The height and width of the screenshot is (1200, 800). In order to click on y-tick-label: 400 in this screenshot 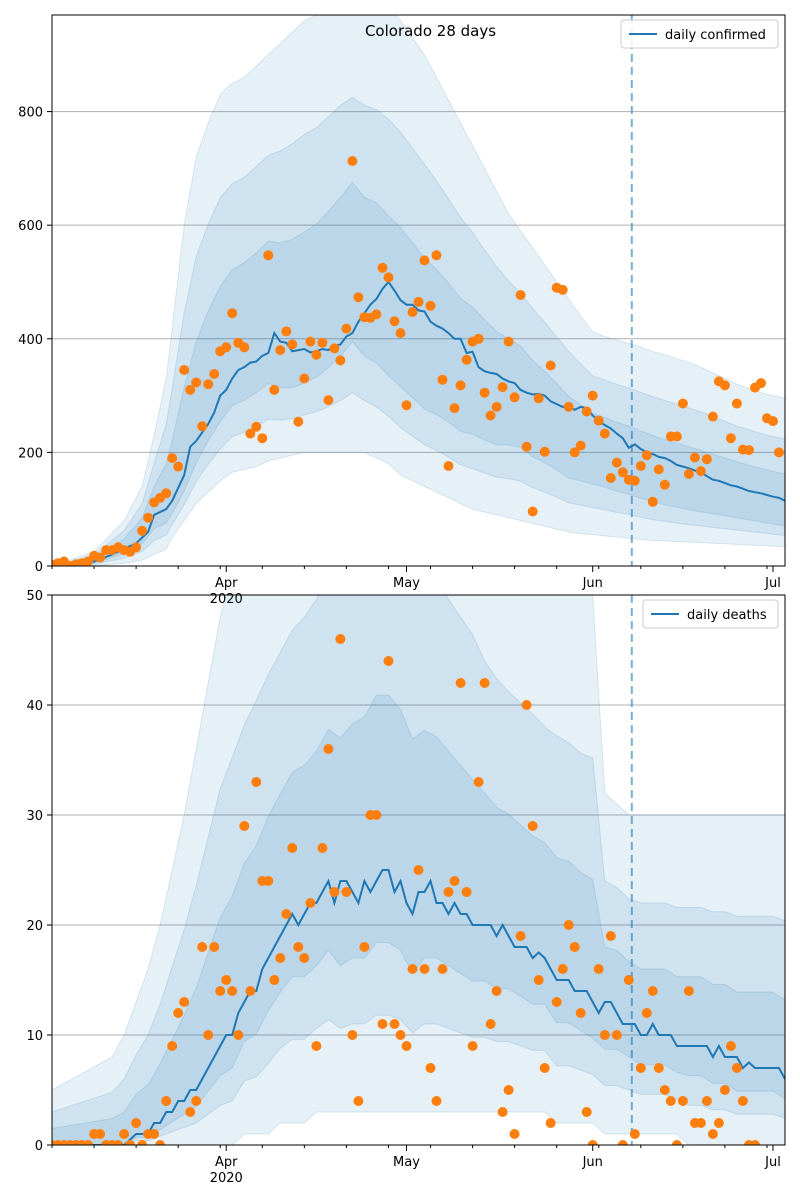, I will do `click(30, 340)`.